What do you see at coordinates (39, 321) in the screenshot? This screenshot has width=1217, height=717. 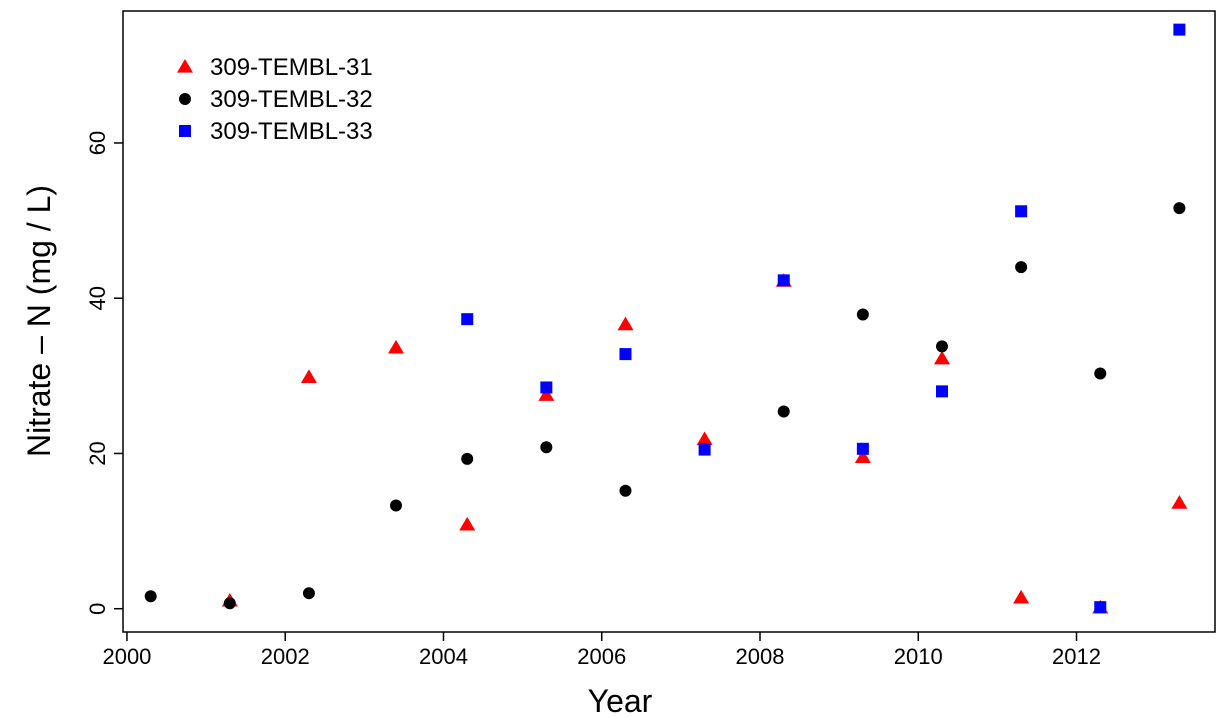 I see `y-axis-title: Nitrate – N (mg / L)` at bounding box center [39, 321].